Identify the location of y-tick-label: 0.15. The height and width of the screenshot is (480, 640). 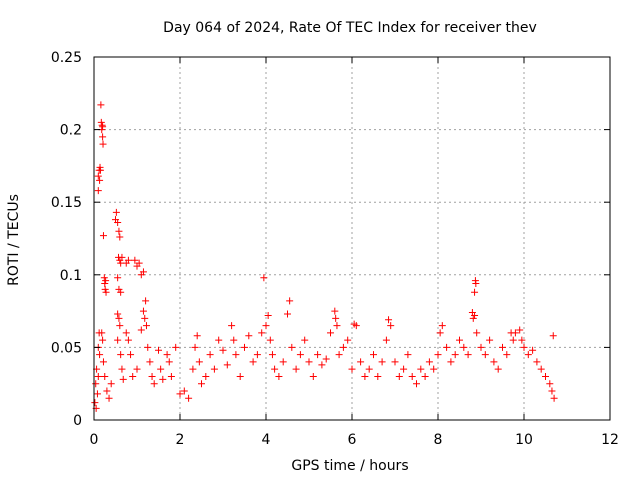
(66, 203).